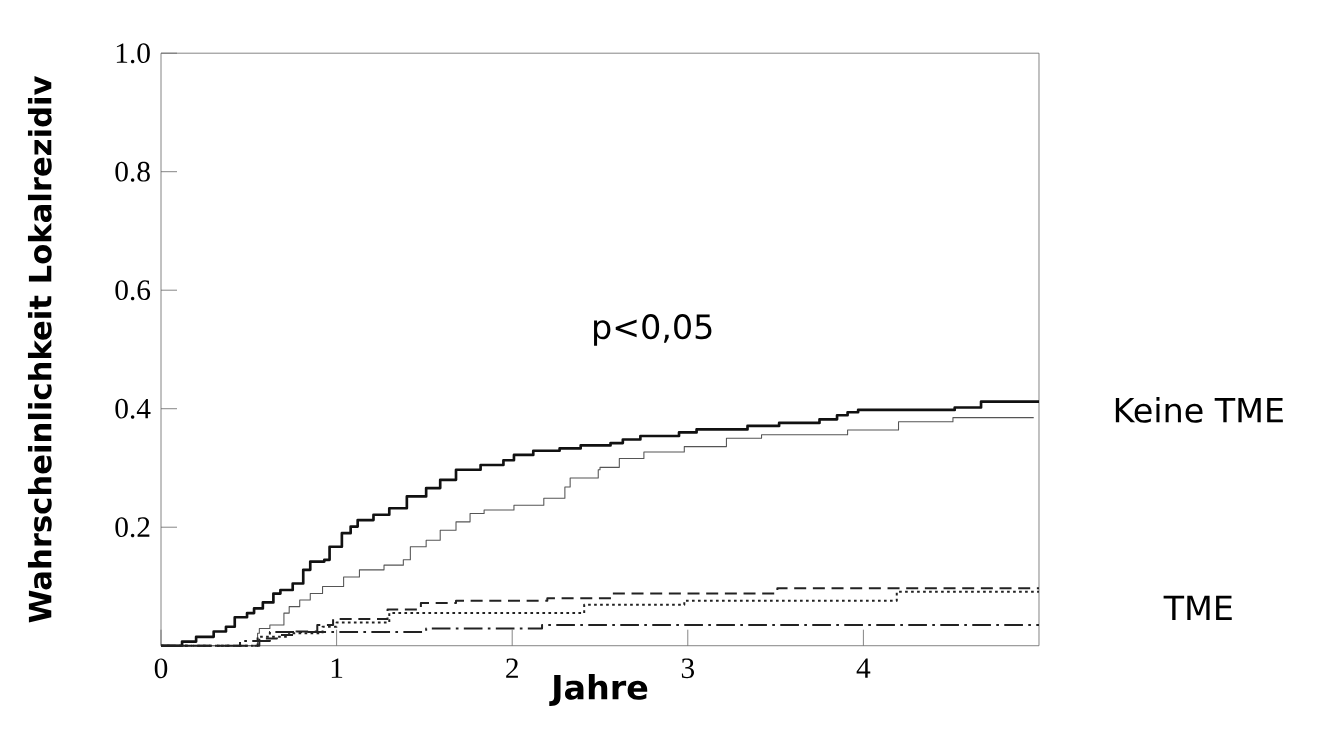  What do you see at coordinates (133, 290) in the screenshot?
I see `y-tick-label: 0.6` at bounding box center [133, 290].